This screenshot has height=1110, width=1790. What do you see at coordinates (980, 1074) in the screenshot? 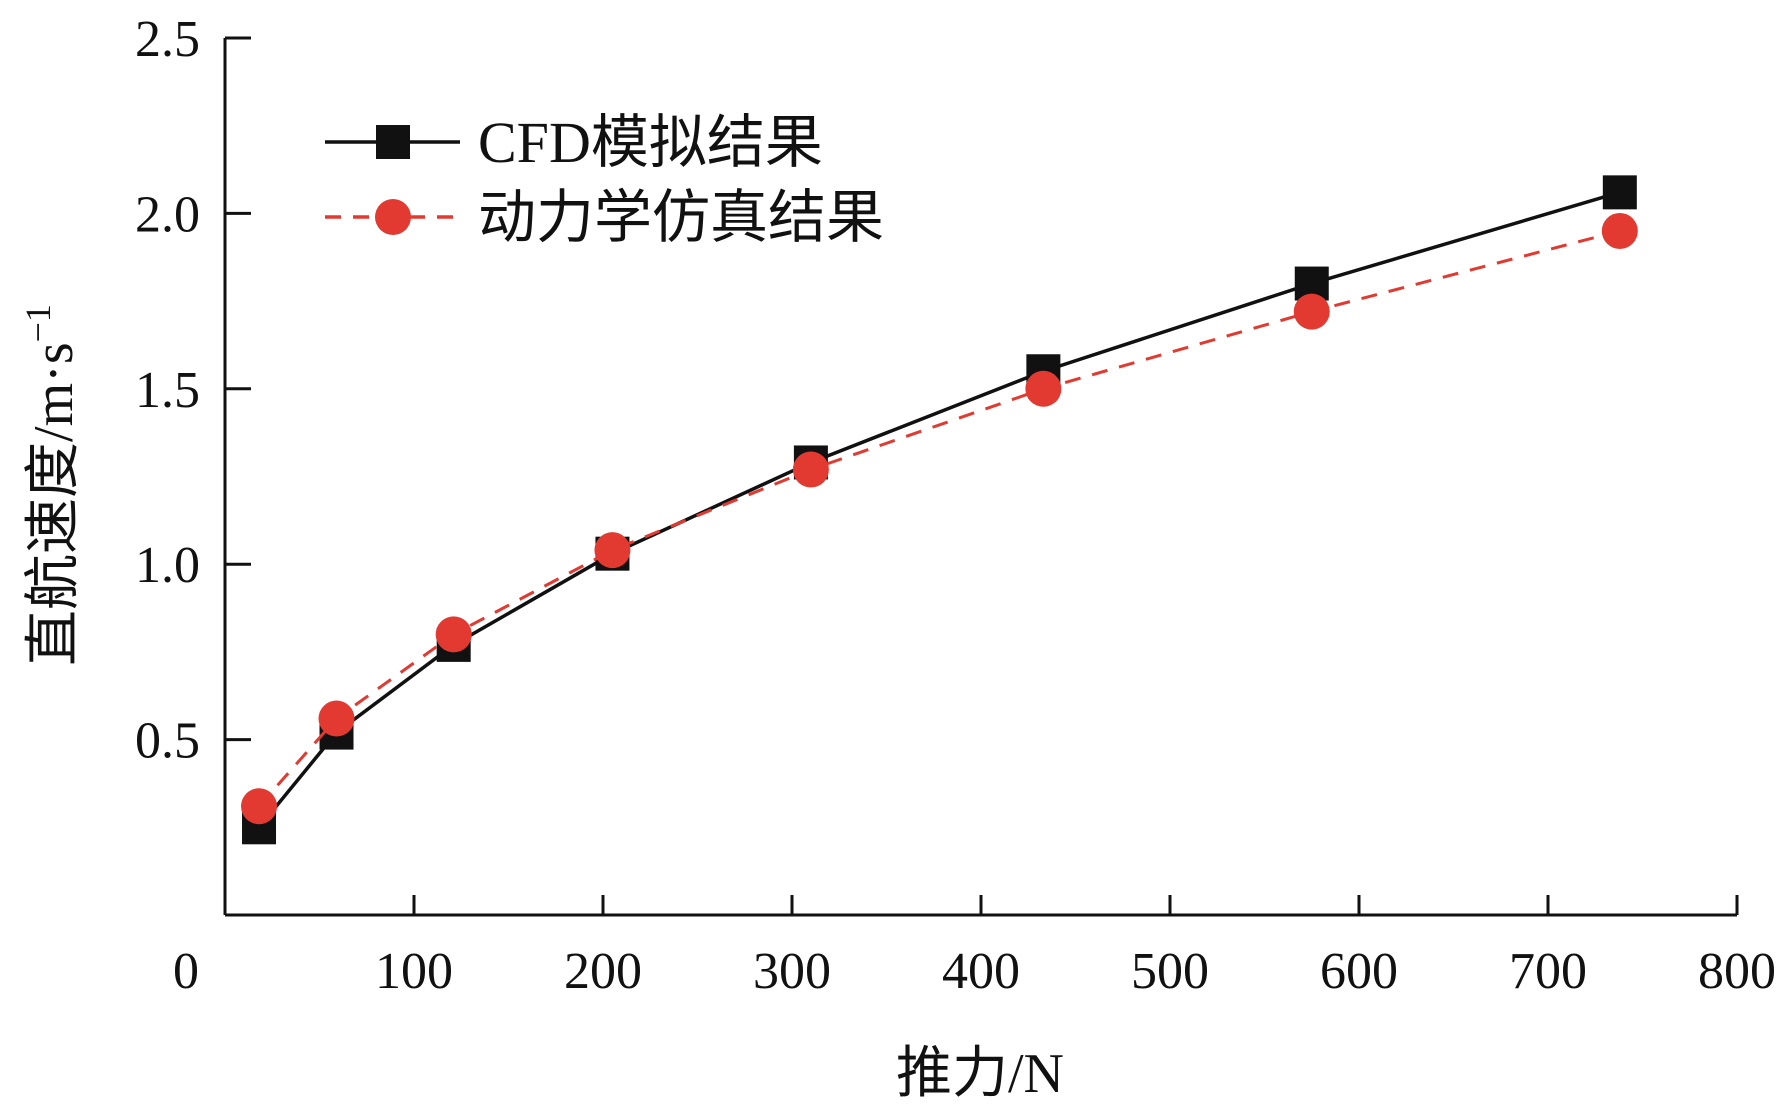
I see `x-axis-title: 推力/N` at bounding box center [980, 1074].